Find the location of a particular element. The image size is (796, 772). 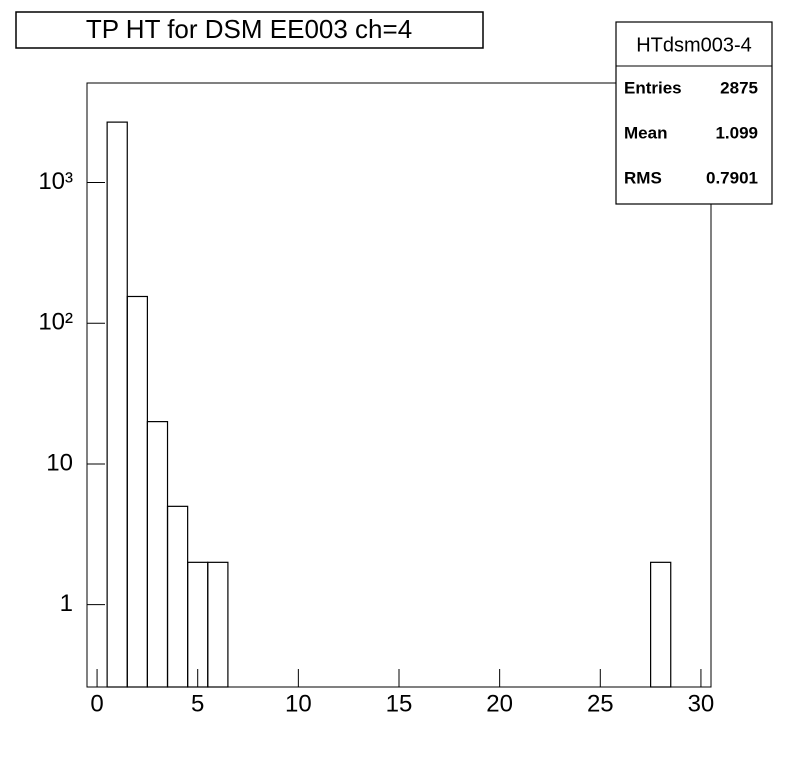

y-tick-label: 10² is located at coordinates (55, 322).